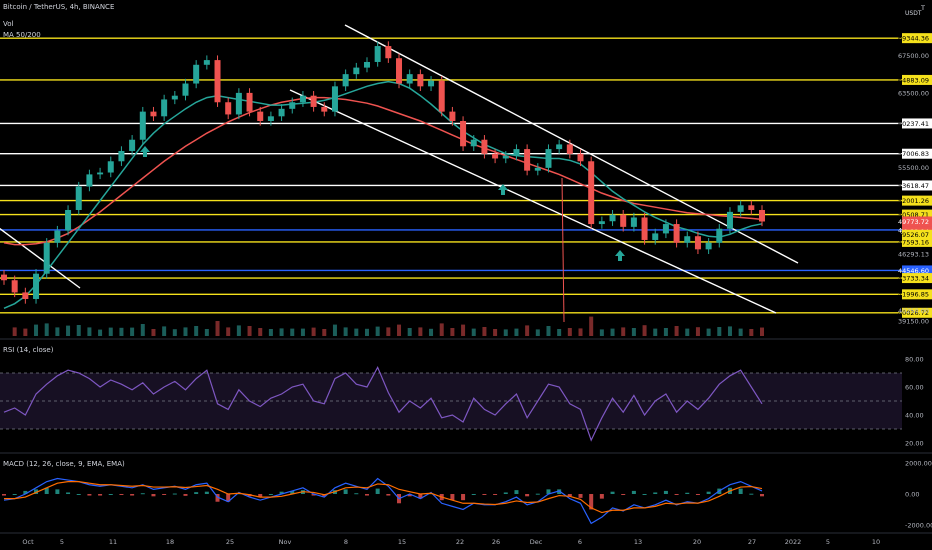  I want to click on price-level-text: 60237.41, so click(913, 124).